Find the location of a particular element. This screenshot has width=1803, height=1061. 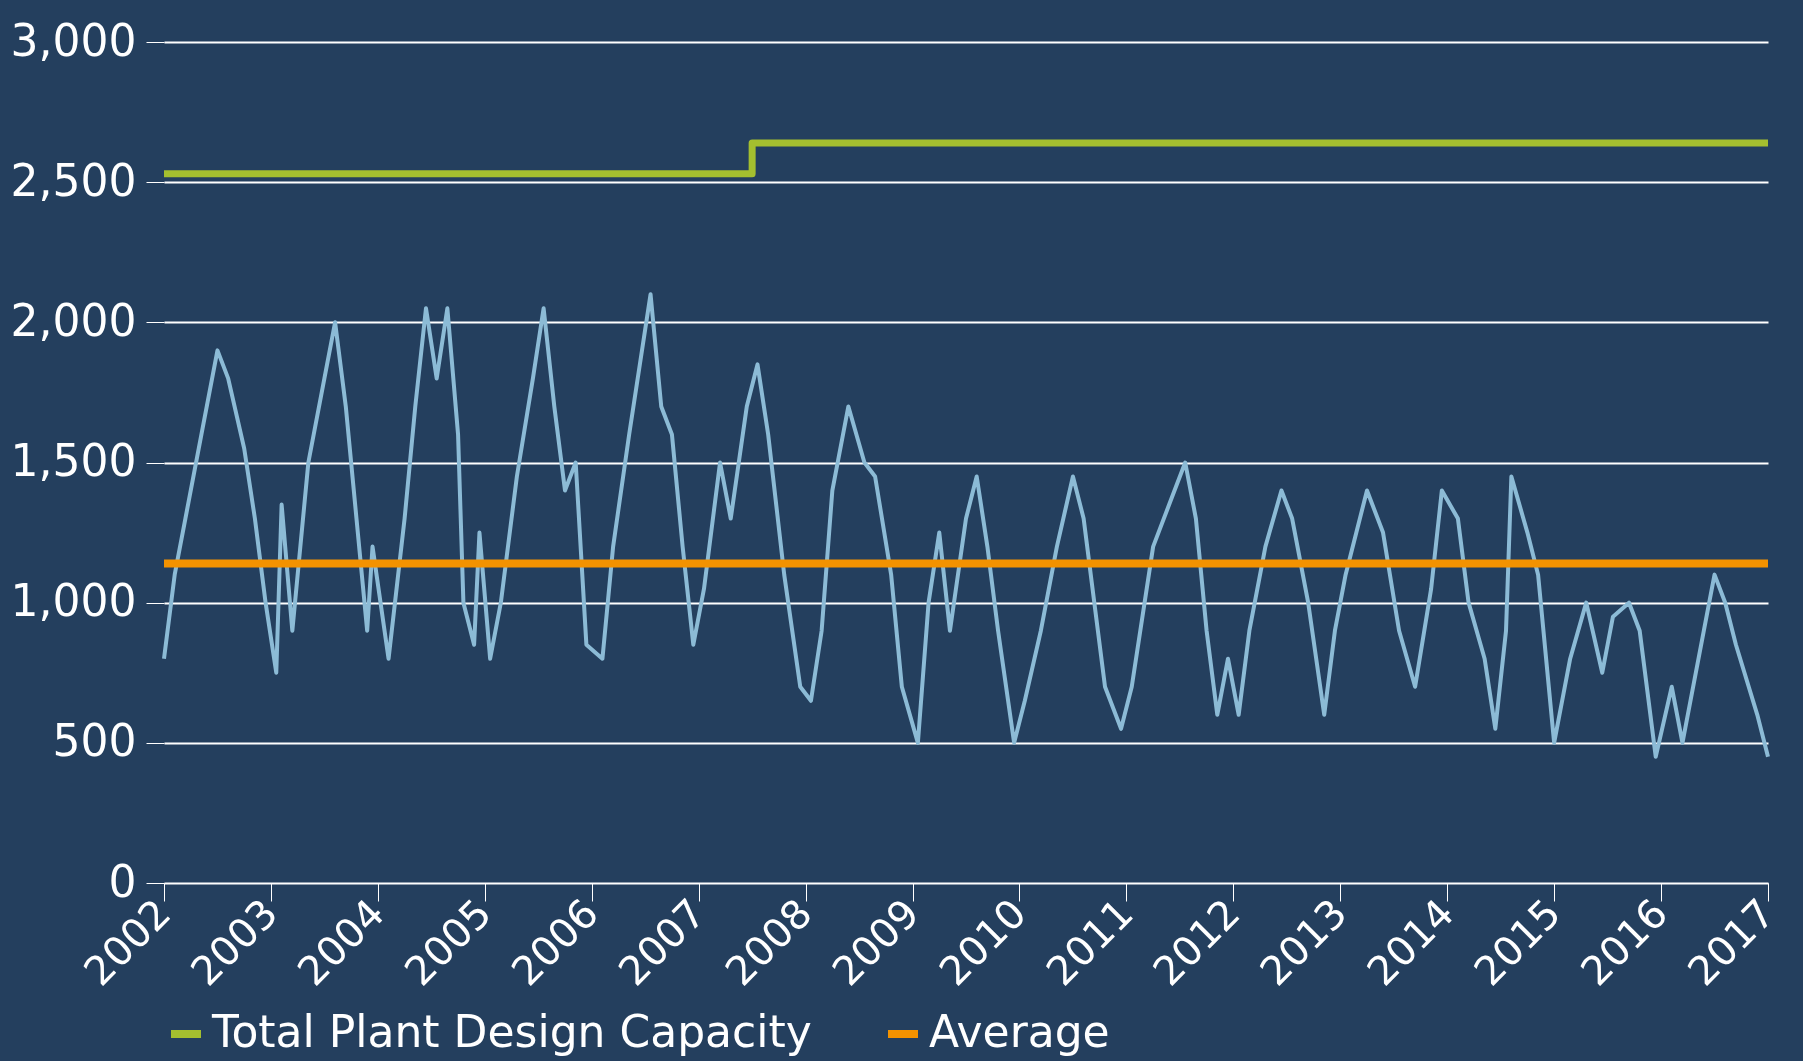

y-tick-label: 500 is located at coordinates (94, 741).